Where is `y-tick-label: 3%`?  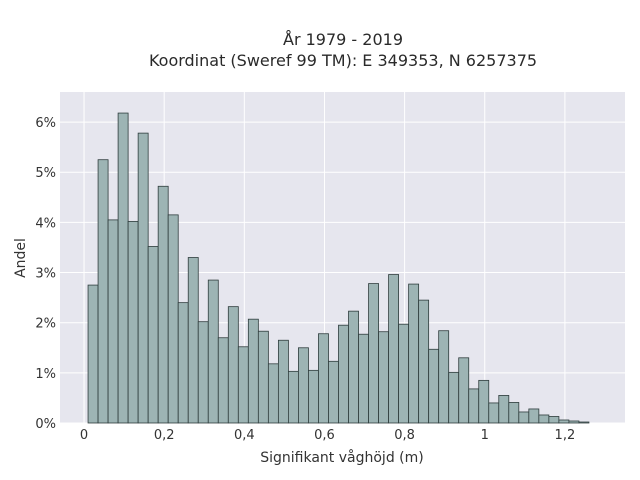
y-tick-label: 3% is located at coordinates (45, 274).